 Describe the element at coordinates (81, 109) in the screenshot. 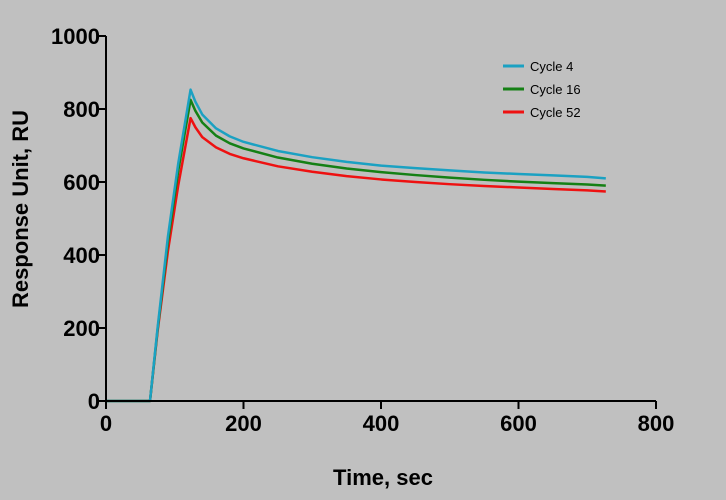

I see `y-tick-label: 800` at that location.